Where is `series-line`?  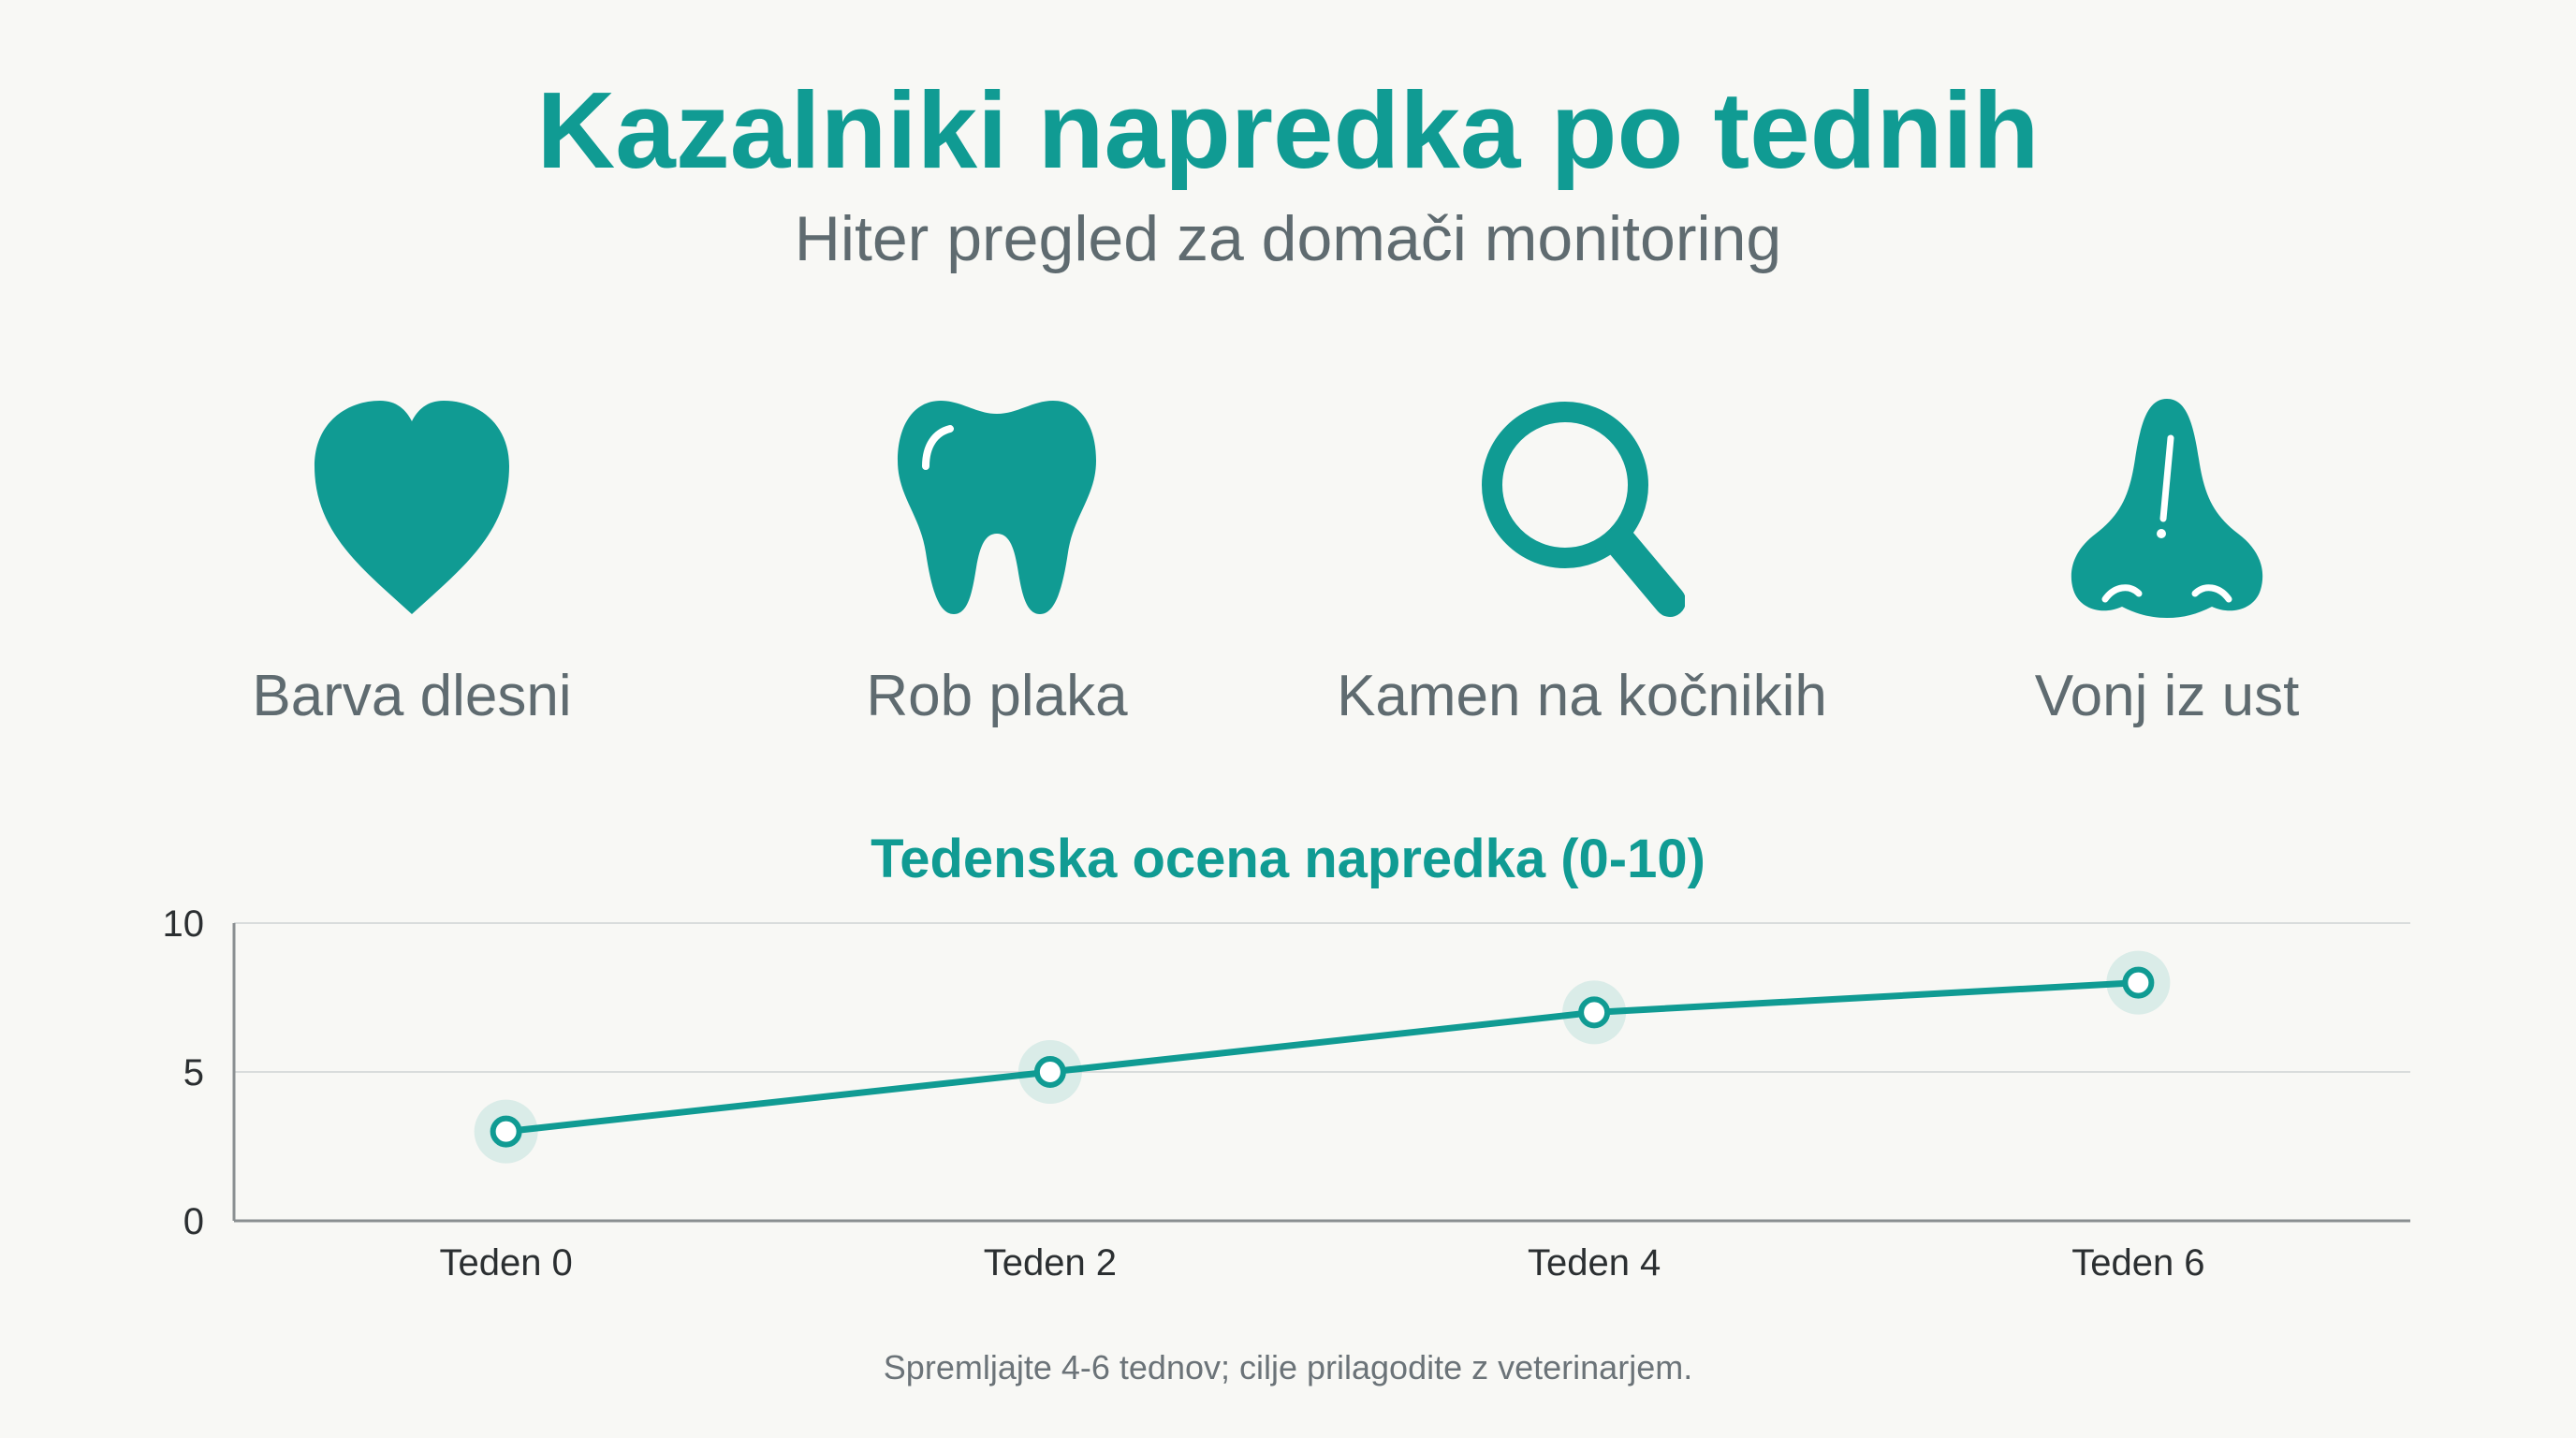
series-line is located at coordinates (1322, 1057).